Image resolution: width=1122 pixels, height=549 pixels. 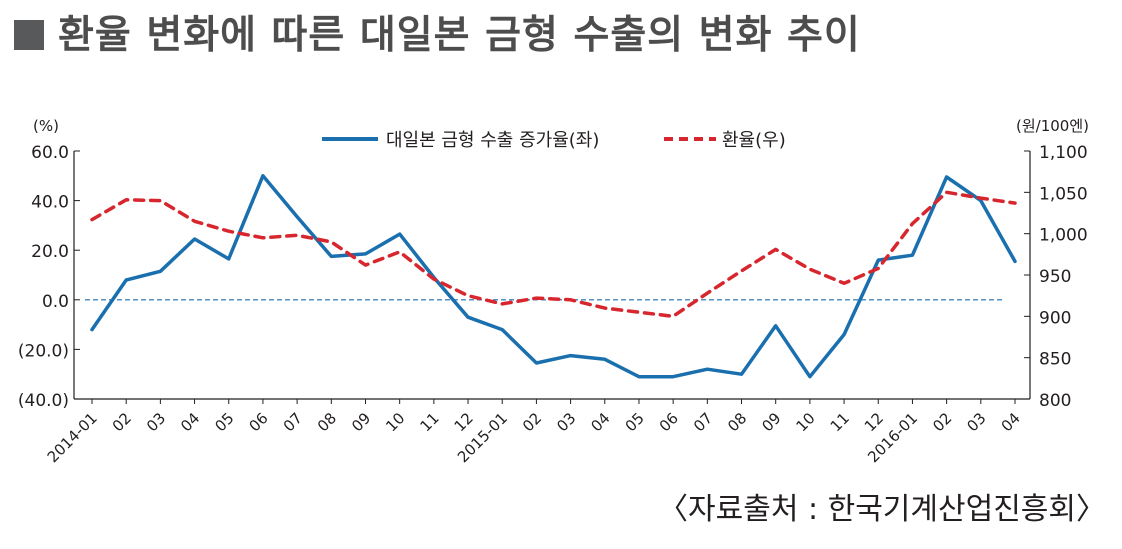 What do you see at coordinates (50, 153) in the screenshot?
I see `left-axis-tick-label: 60.0` at bounding box center [50, 153].